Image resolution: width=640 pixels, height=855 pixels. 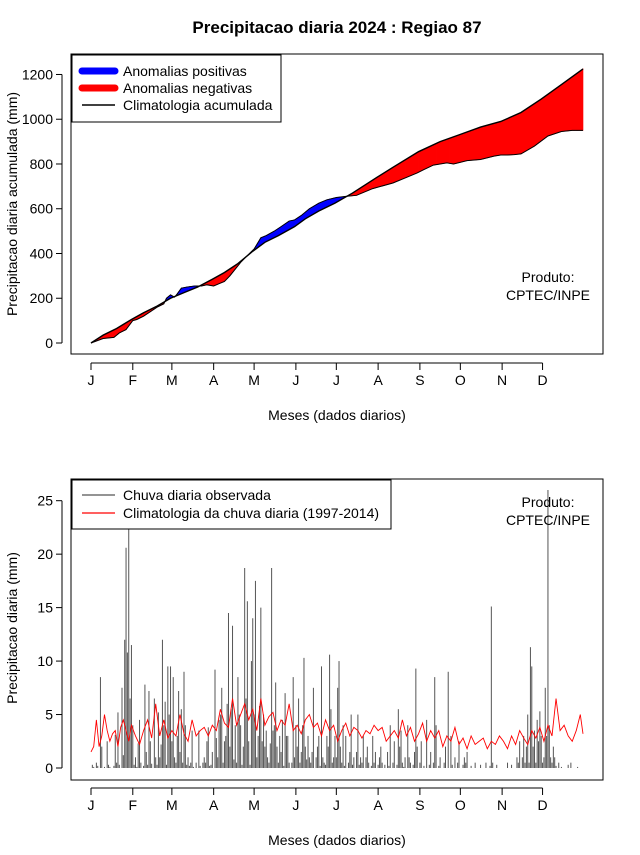 I want to click on y-tick-label: 600, so click(x=42, y=209).